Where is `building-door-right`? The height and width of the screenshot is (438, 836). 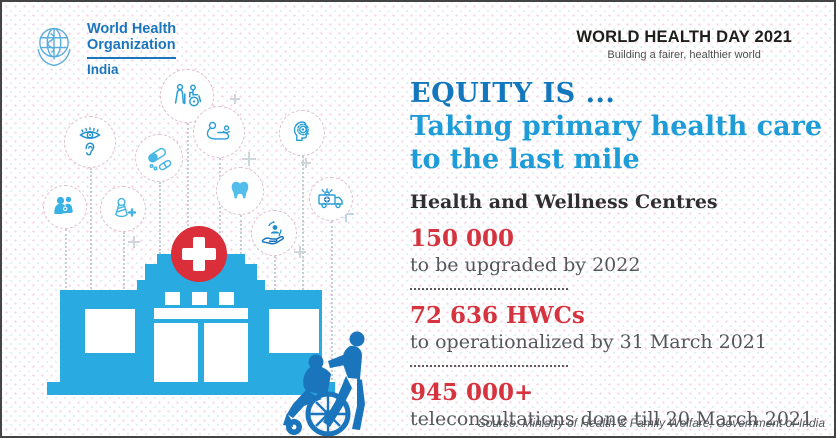 building-door-right is located at coordinates (226, 352).